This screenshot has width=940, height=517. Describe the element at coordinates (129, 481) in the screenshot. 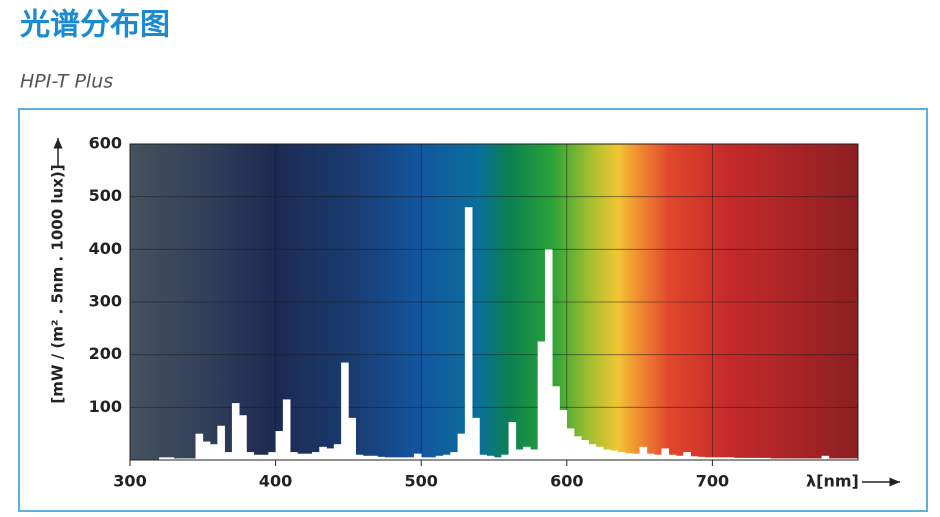

I see `x-tick-label: 300` at that location.